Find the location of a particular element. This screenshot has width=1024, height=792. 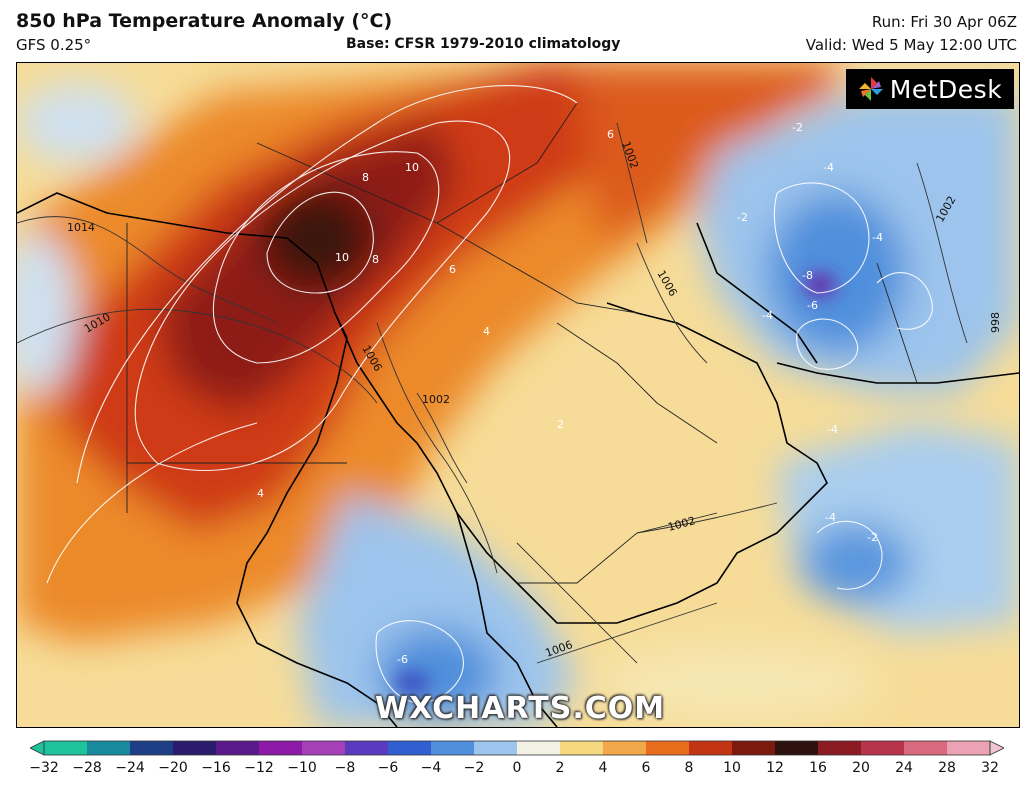

colorbar-min-arrow is located at coordinates (37, 748).